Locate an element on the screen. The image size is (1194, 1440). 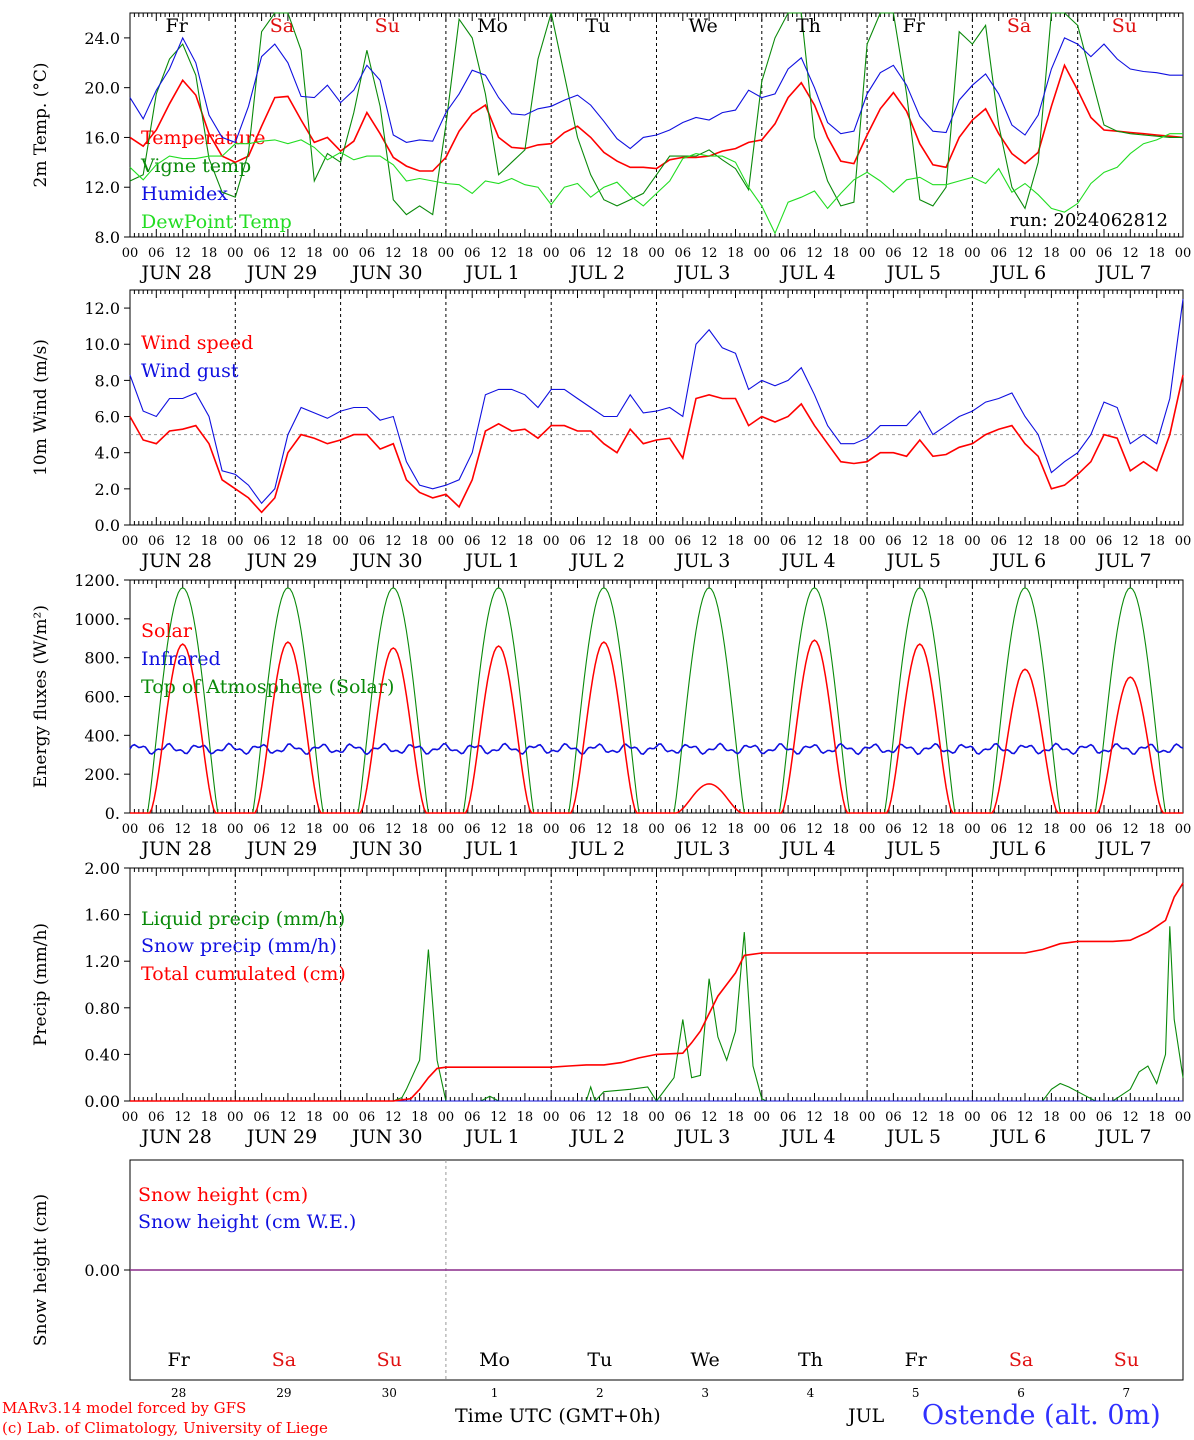
day-label: JUL 7 is located at coordinates (1123, 849).